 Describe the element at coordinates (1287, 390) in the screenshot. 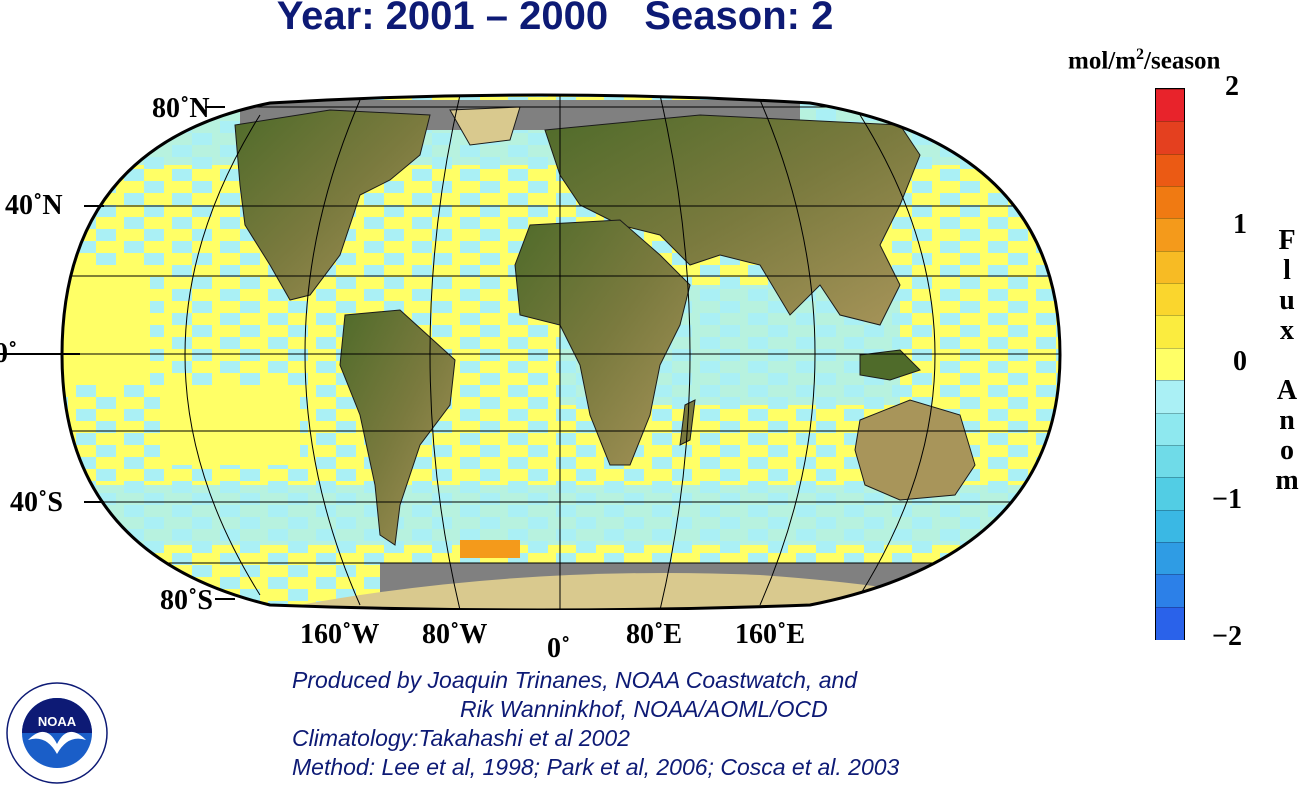

I see `colorbar-axis-letter: A` at that location.